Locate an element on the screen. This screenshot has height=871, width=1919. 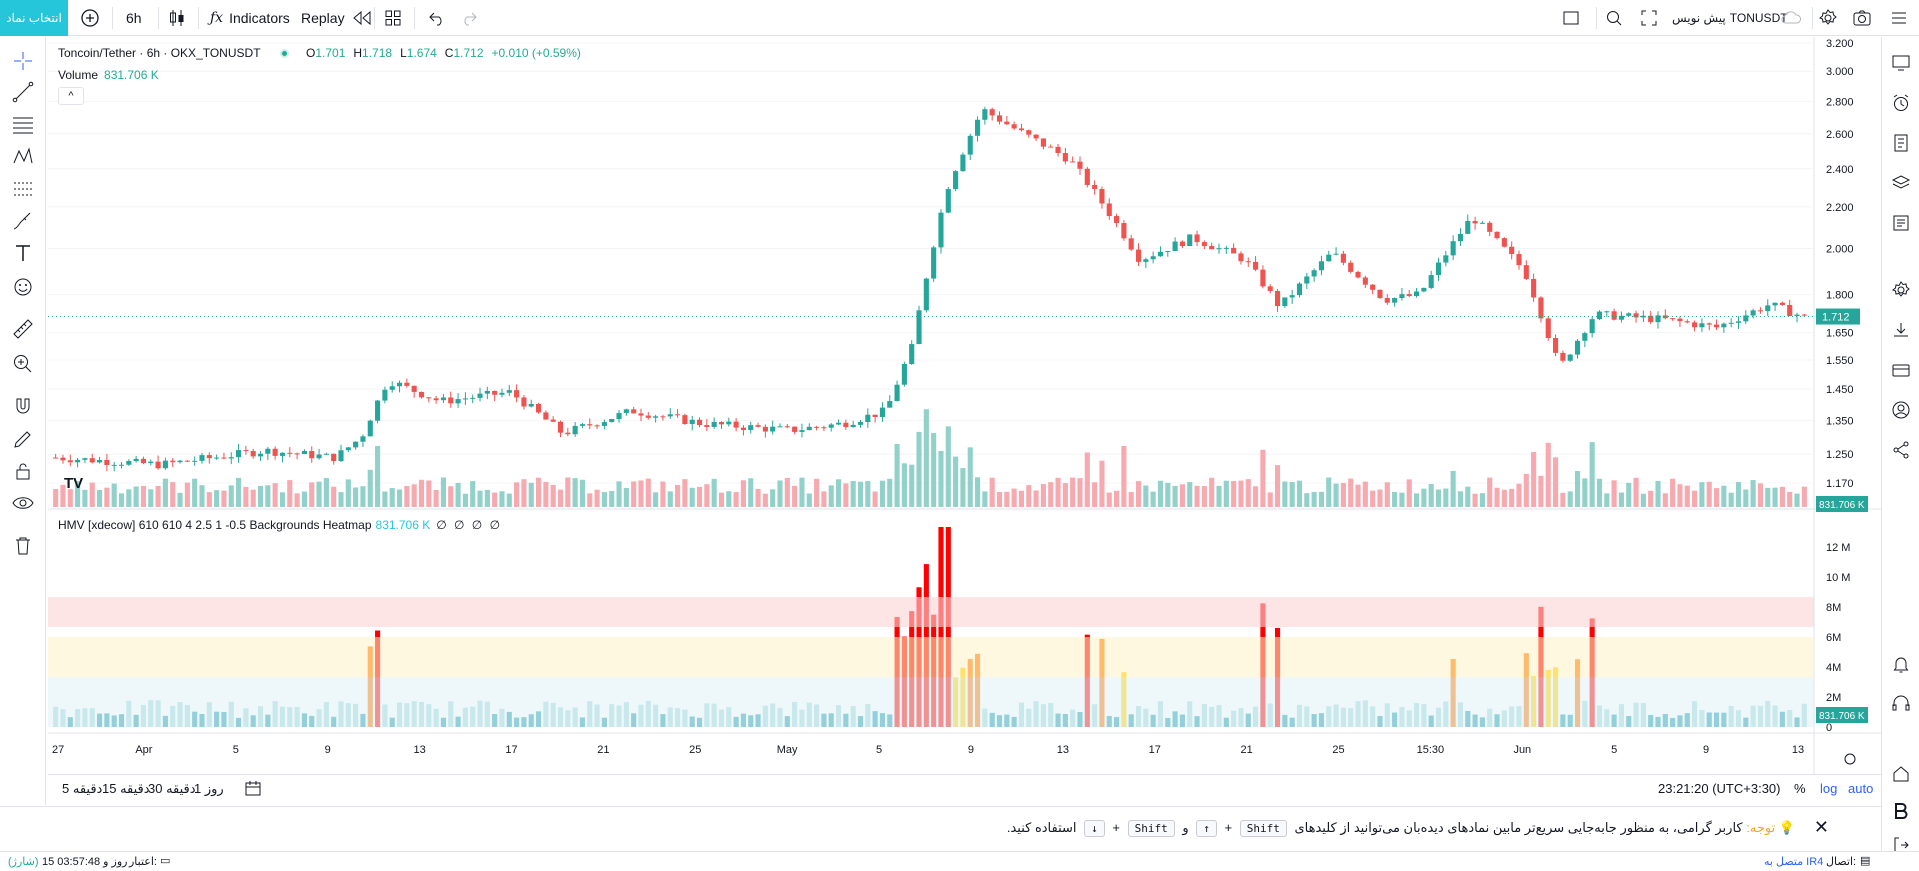
replay-button: Replay is located at coordinates (337, 18).